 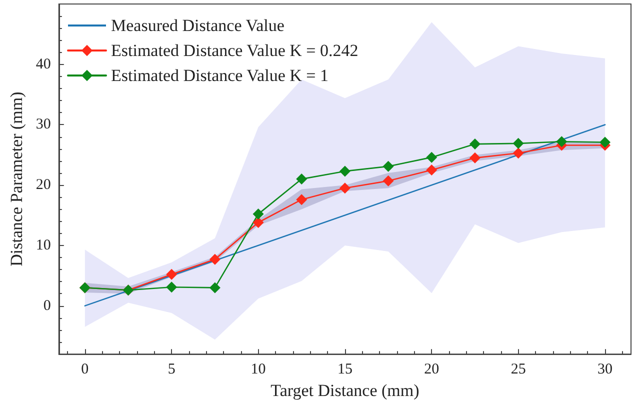 I want to click on x-tick-label: 10, so click(x=258, y=370).